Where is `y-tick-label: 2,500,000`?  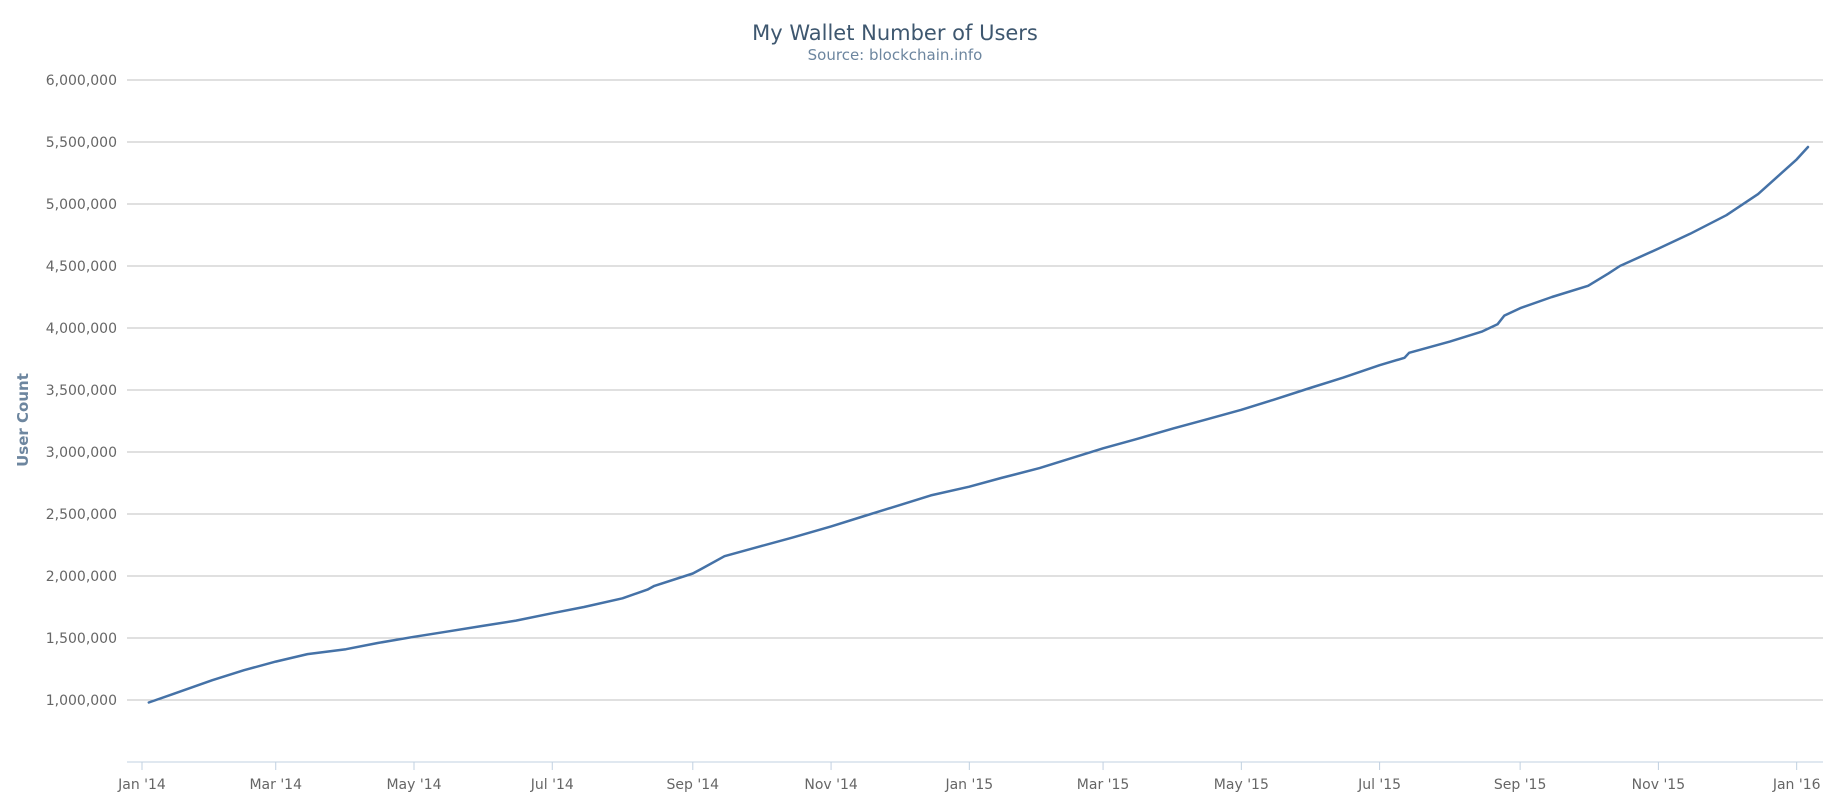
y-tick-label: 2,500,000 is located at coordinates (81, 515).